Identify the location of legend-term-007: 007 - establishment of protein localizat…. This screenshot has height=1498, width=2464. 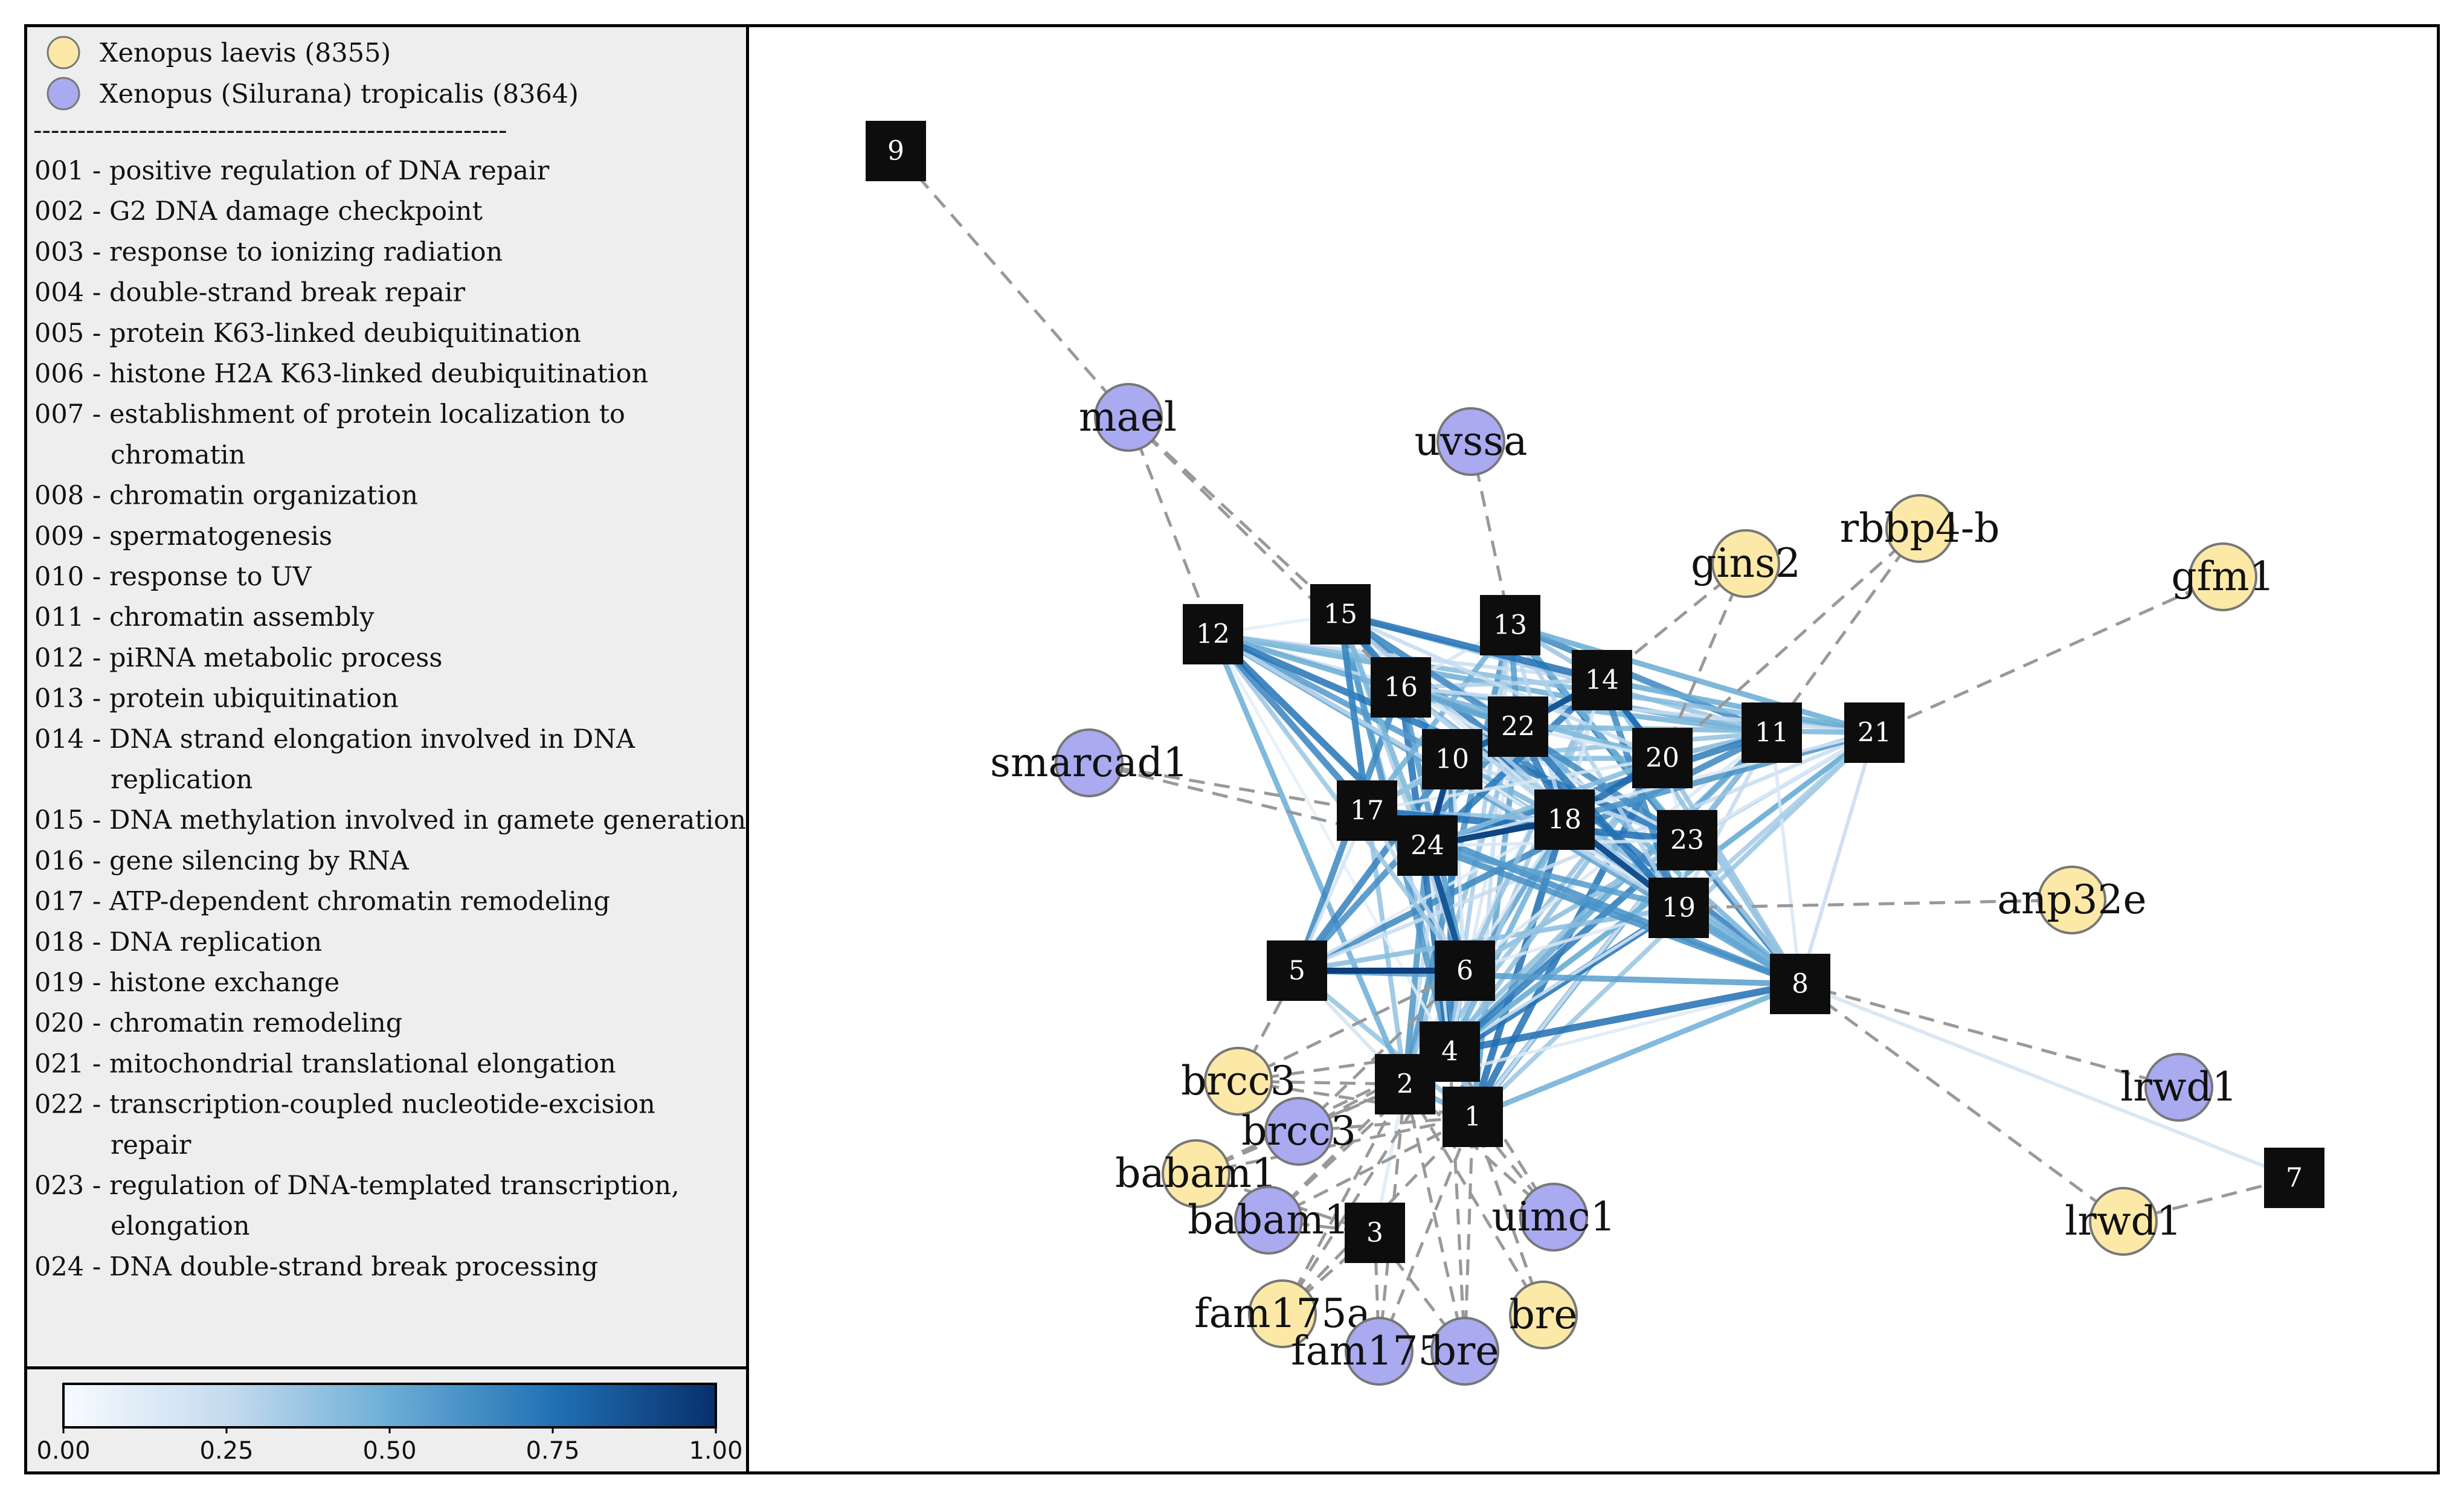
(329, 414).